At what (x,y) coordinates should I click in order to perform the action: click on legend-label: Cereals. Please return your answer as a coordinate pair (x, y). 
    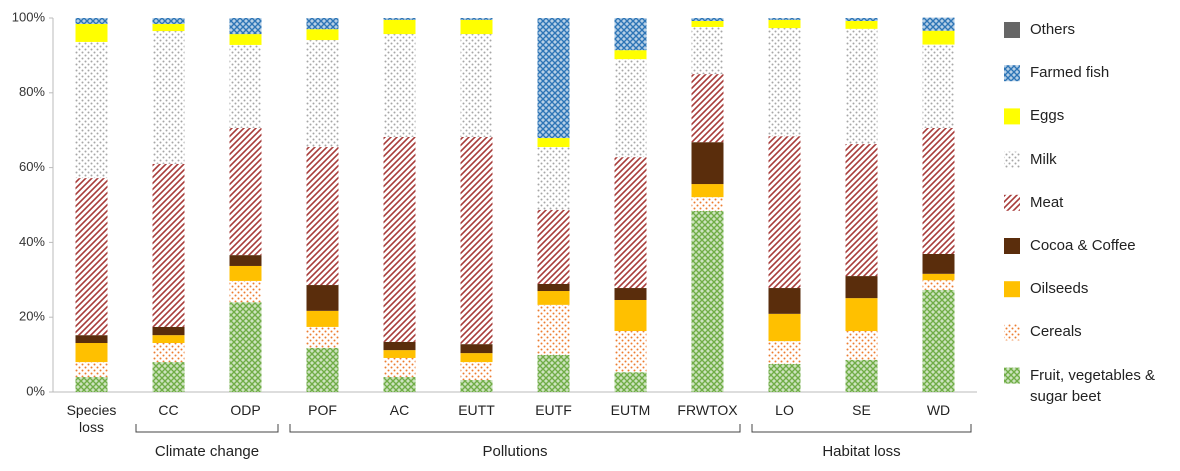
    Looking at the image, I should click on (1056, 332).